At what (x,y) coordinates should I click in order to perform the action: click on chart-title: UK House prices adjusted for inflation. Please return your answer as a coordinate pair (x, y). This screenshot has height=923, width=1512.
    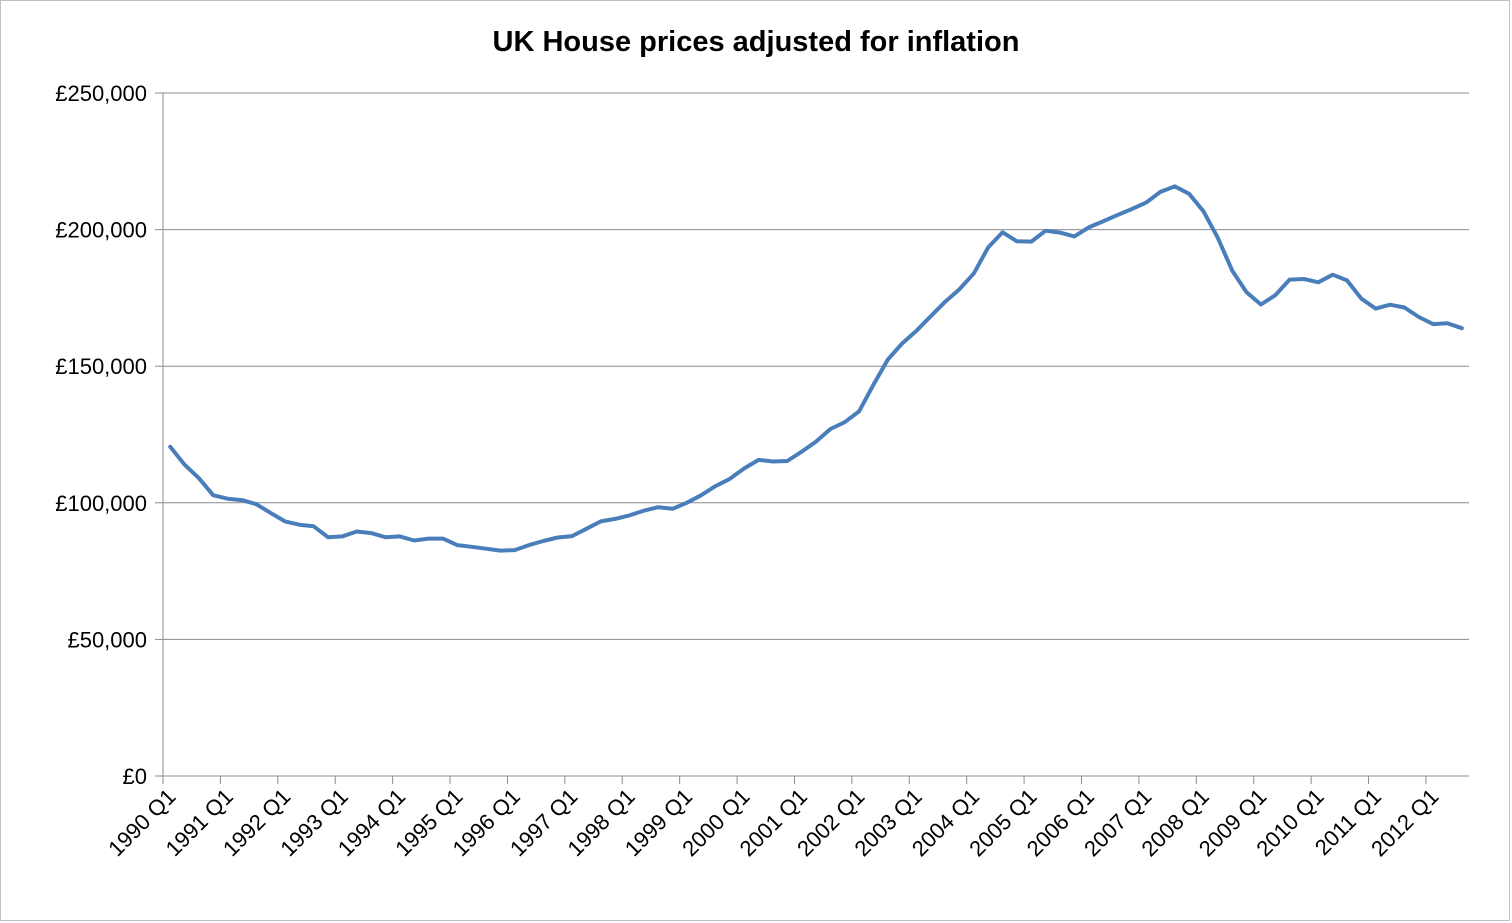
    Looking at the image, I should click on (756, 42).